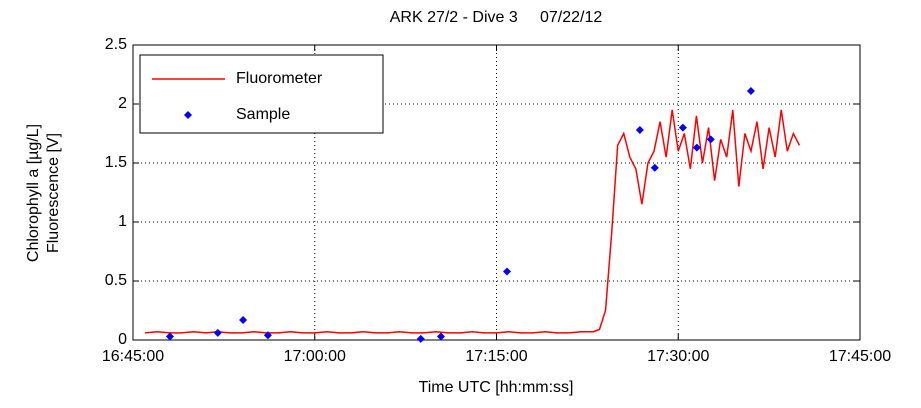  What do you see at coordinates (188, 115) in the screenshot?
I see `legend-marker` at bounding box center [188, 115].